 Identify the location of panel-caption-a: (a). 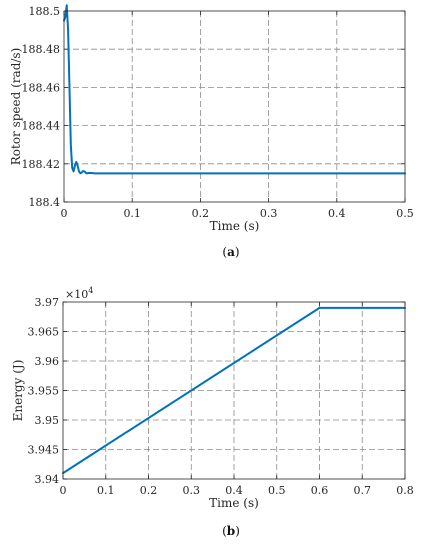
(230, 252).